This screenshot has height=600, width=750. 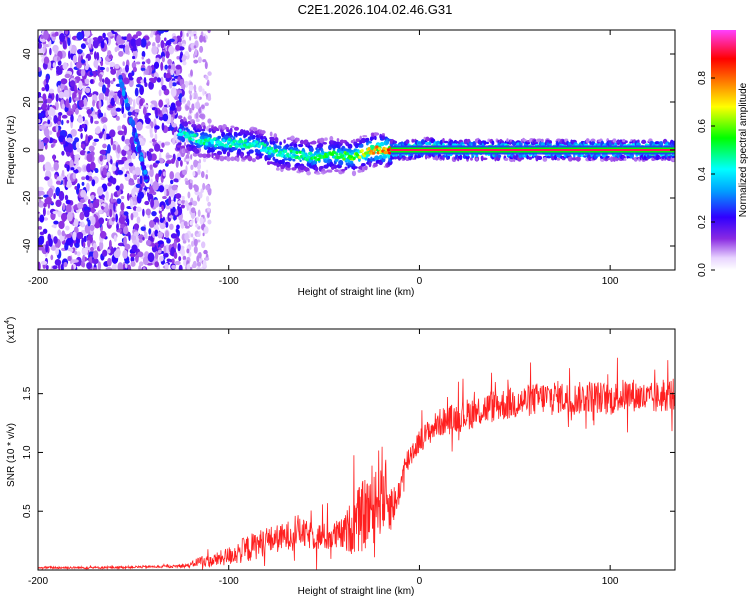 What do you see at coordinates (11, 150) in the screenshot?
I see `spectrogram-y-label: Frequency (Hz)` at bounding box center [11, 150].